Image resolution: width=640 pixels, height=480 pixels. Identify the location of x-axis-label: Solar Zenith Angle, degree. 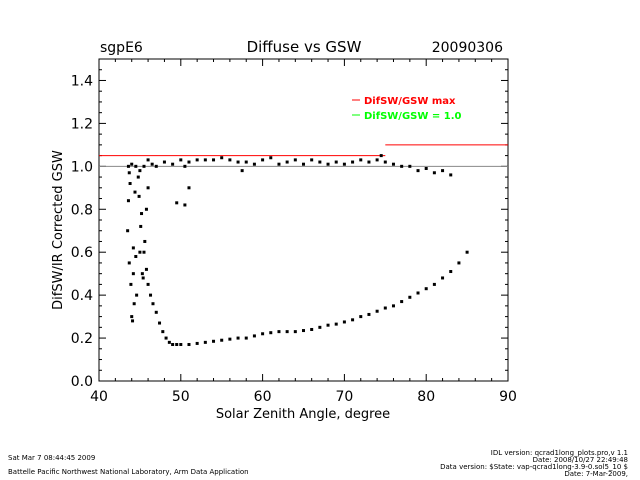
(303, 414).